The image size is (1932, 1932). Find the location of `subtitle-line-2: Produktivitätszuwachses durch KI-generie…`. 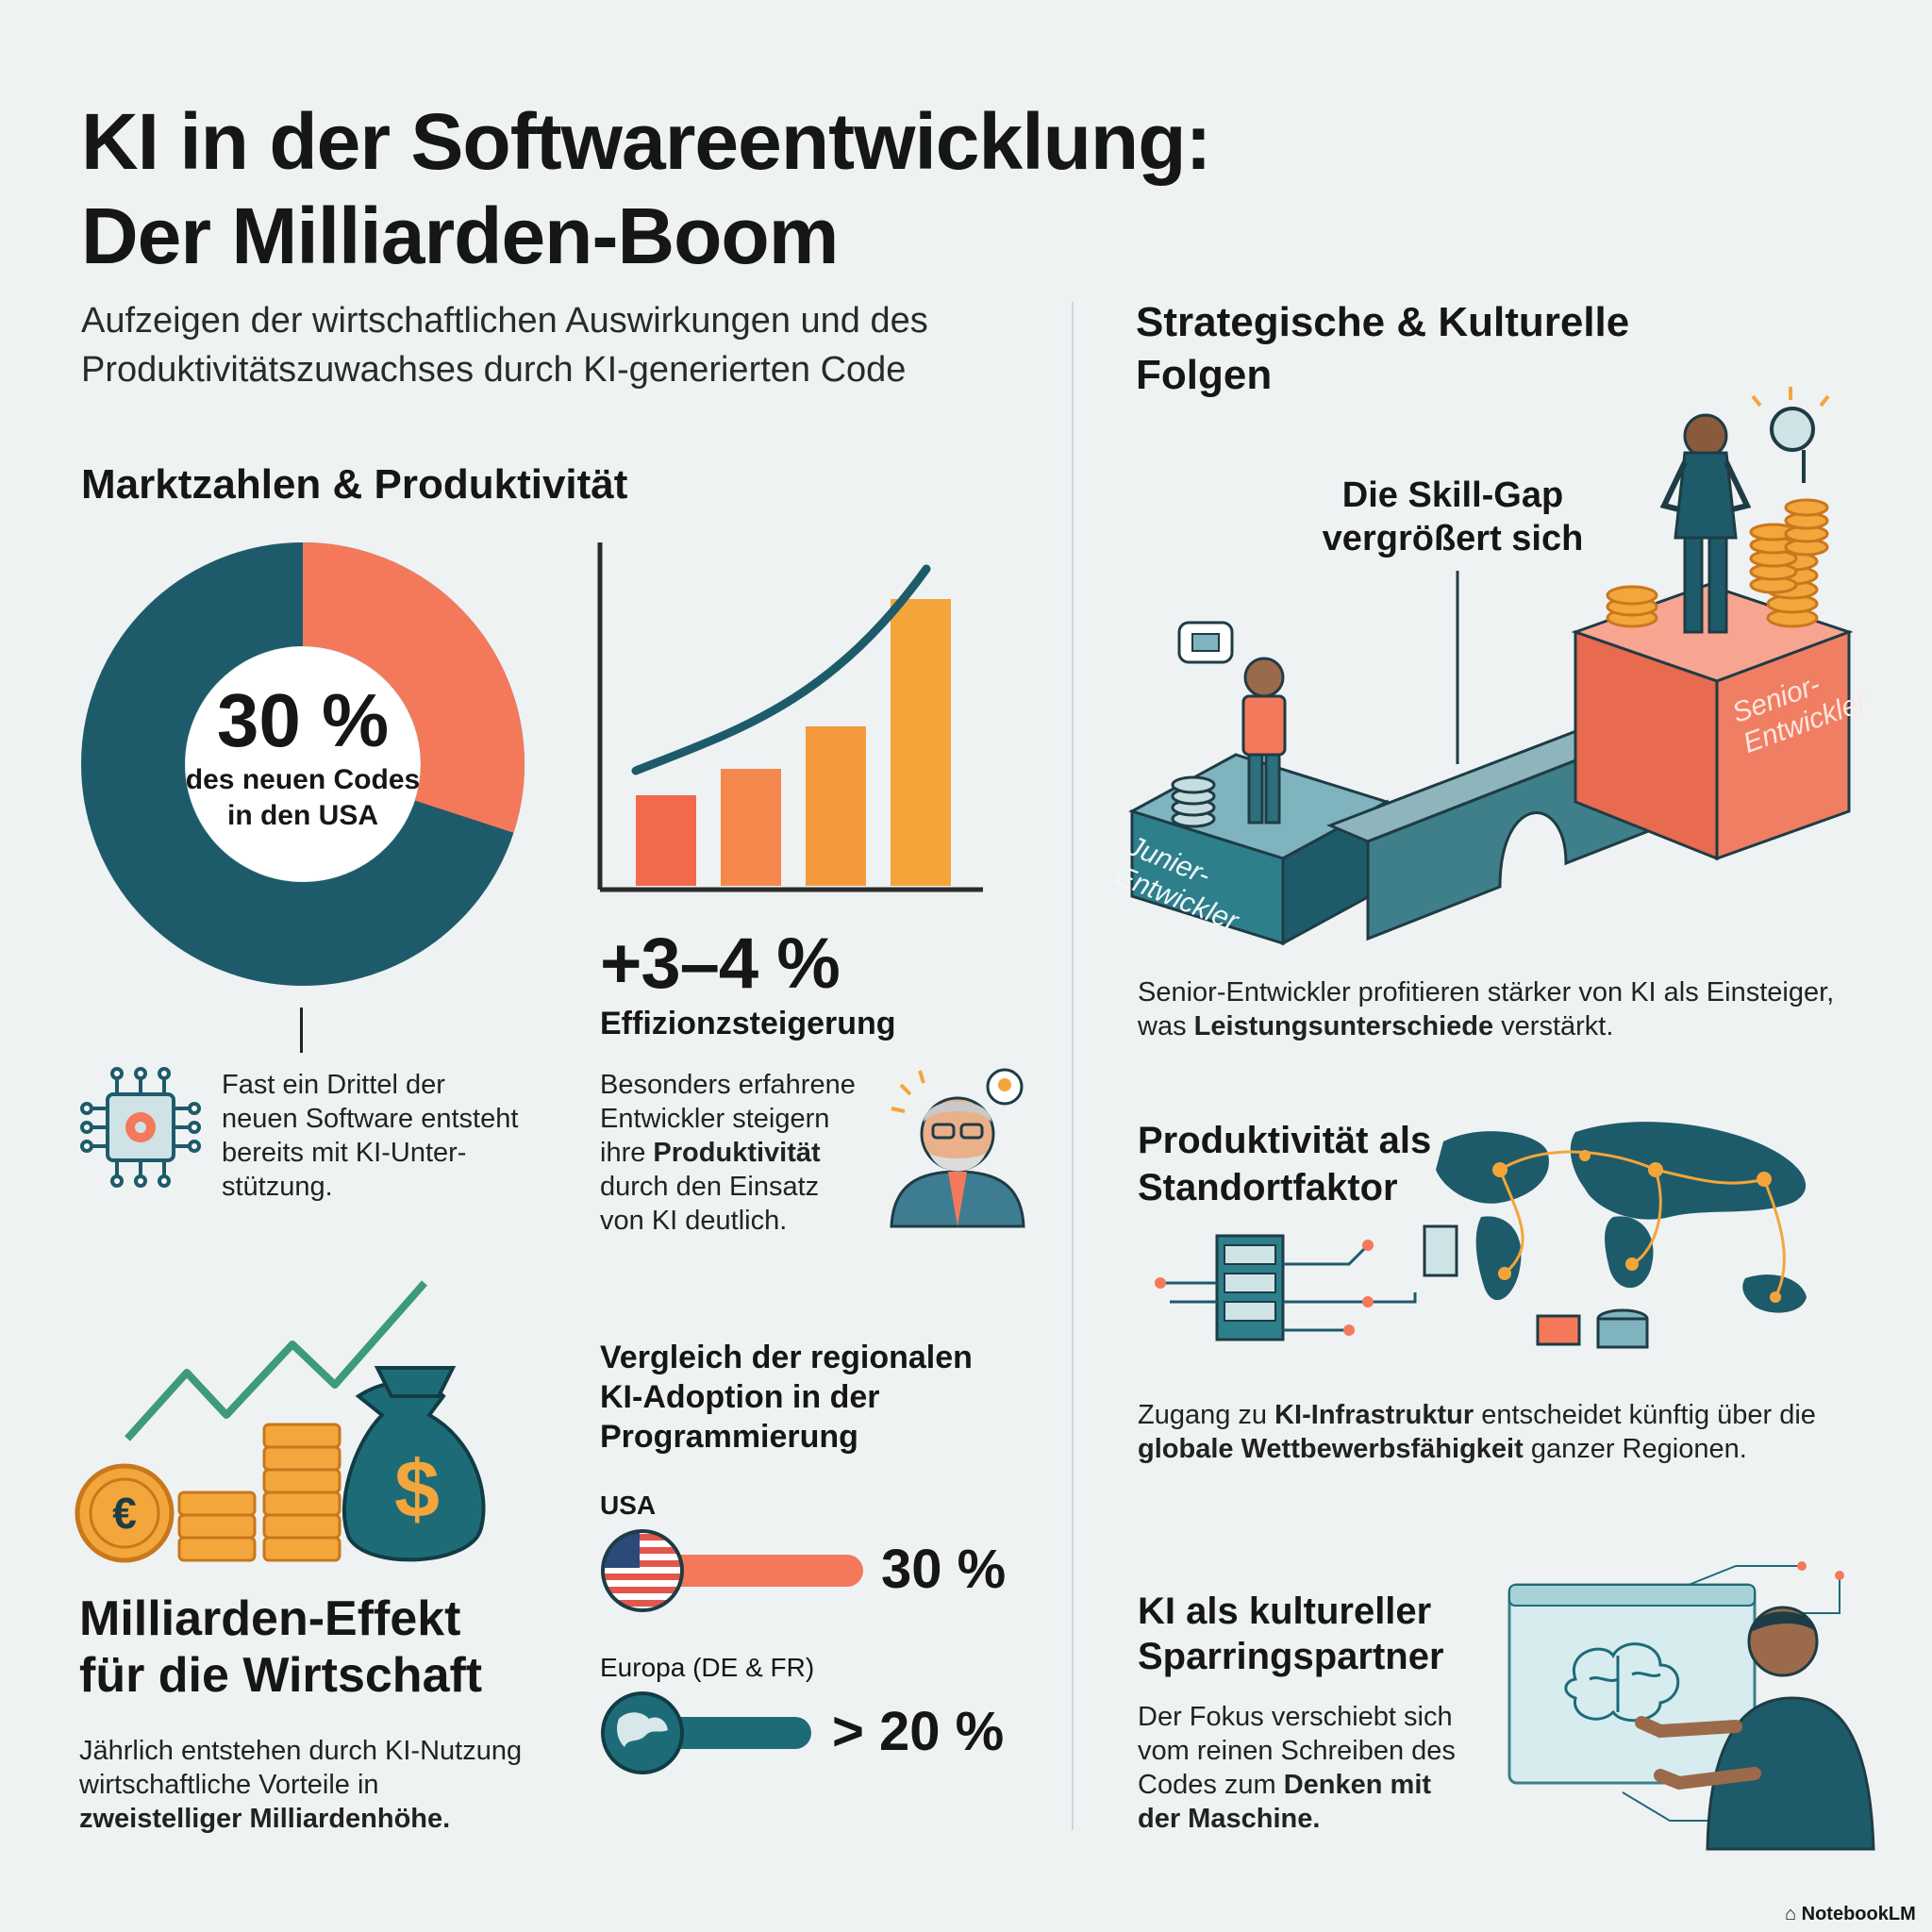

subtitle-line-2: Produktivitätszuwachses durch KI-generie… is located at coordinates (494, 370).